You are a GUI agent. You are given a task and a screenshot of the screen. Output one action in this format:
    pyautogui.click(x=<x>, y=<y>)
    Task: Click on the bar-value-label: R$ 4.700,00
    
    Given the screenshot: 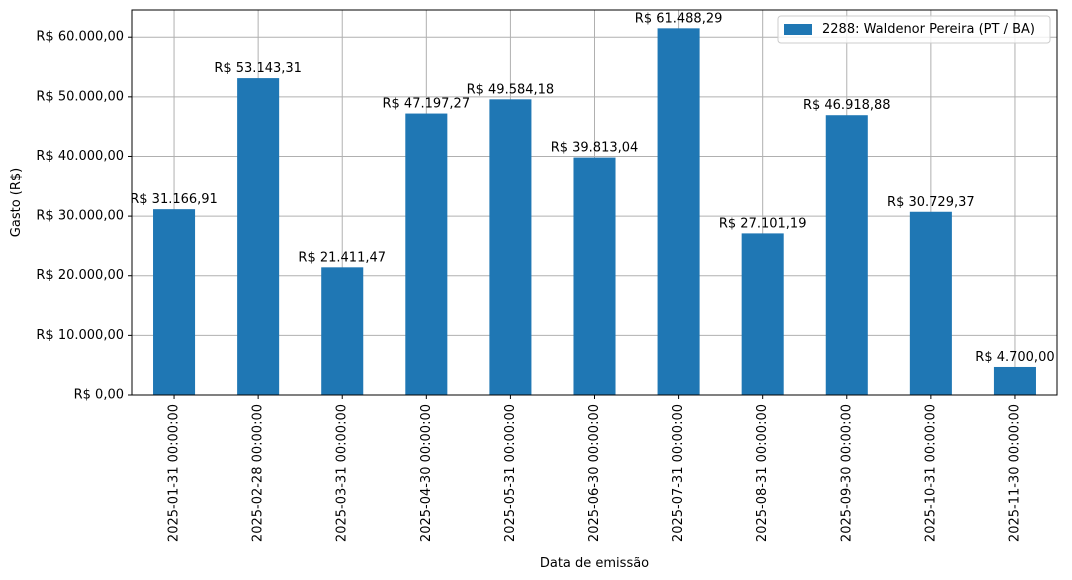 What is the action you would take?
    pyautogui.click(x=1014, y=357)
    